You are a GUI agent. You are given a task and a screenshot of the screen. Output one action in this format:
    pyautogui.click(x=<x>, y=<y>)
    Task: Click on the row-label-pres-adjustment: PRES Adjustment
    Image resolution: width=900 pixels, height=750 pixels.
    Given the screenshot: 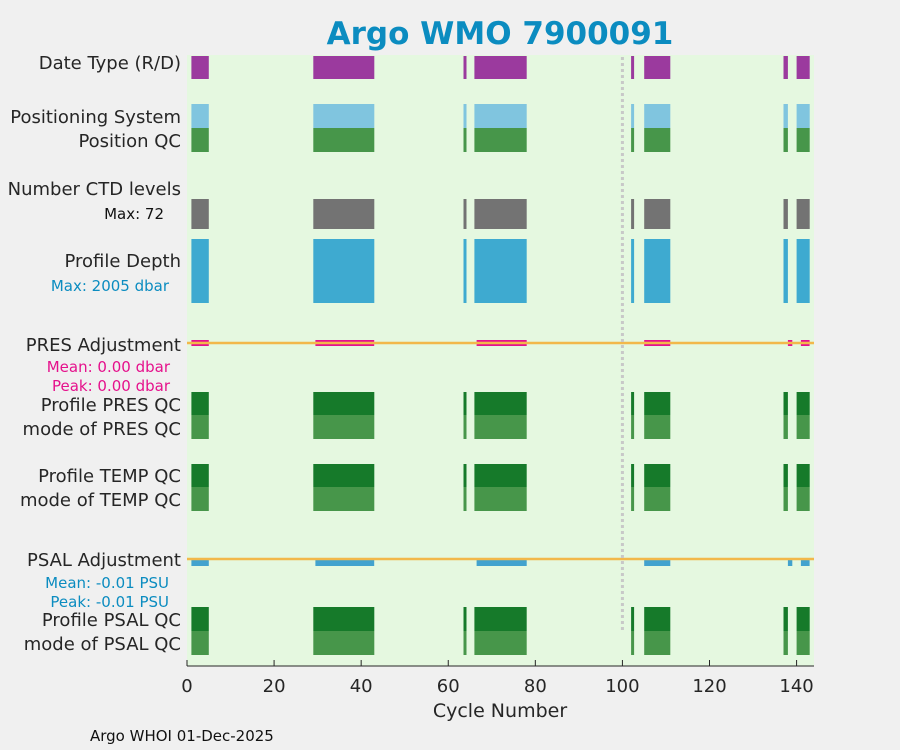 What is the action you would take?
    pyautogui.click(x=103, y=345)
    